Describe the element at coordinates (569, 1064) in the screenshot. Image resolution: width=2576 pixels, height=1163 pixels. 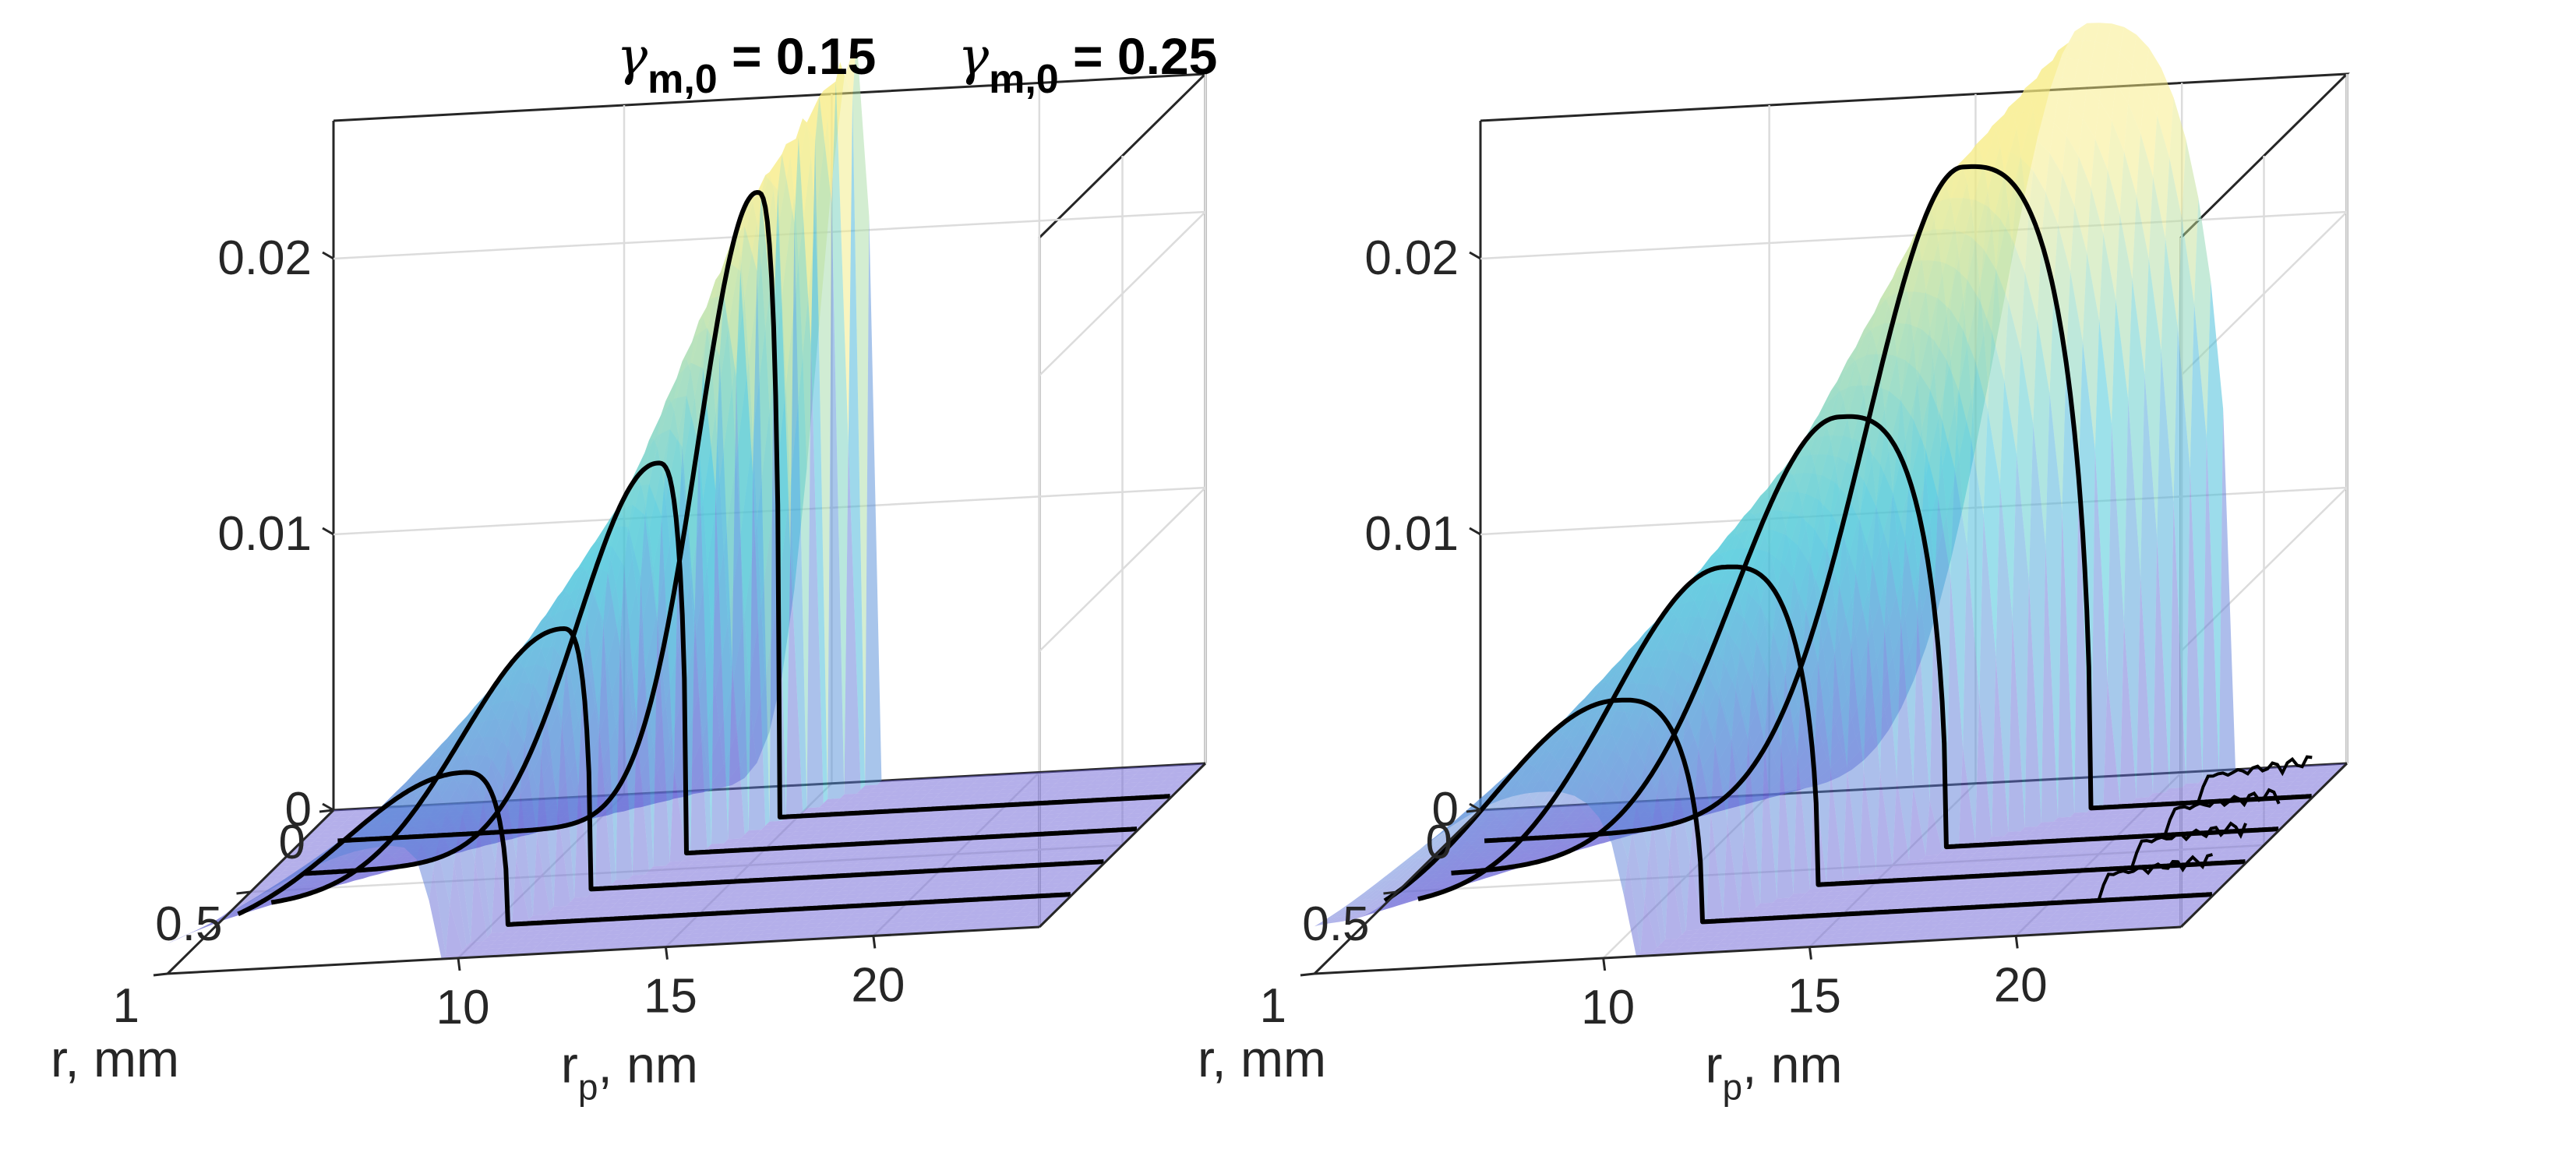
I see `x-axis-label-main: r` at that location.